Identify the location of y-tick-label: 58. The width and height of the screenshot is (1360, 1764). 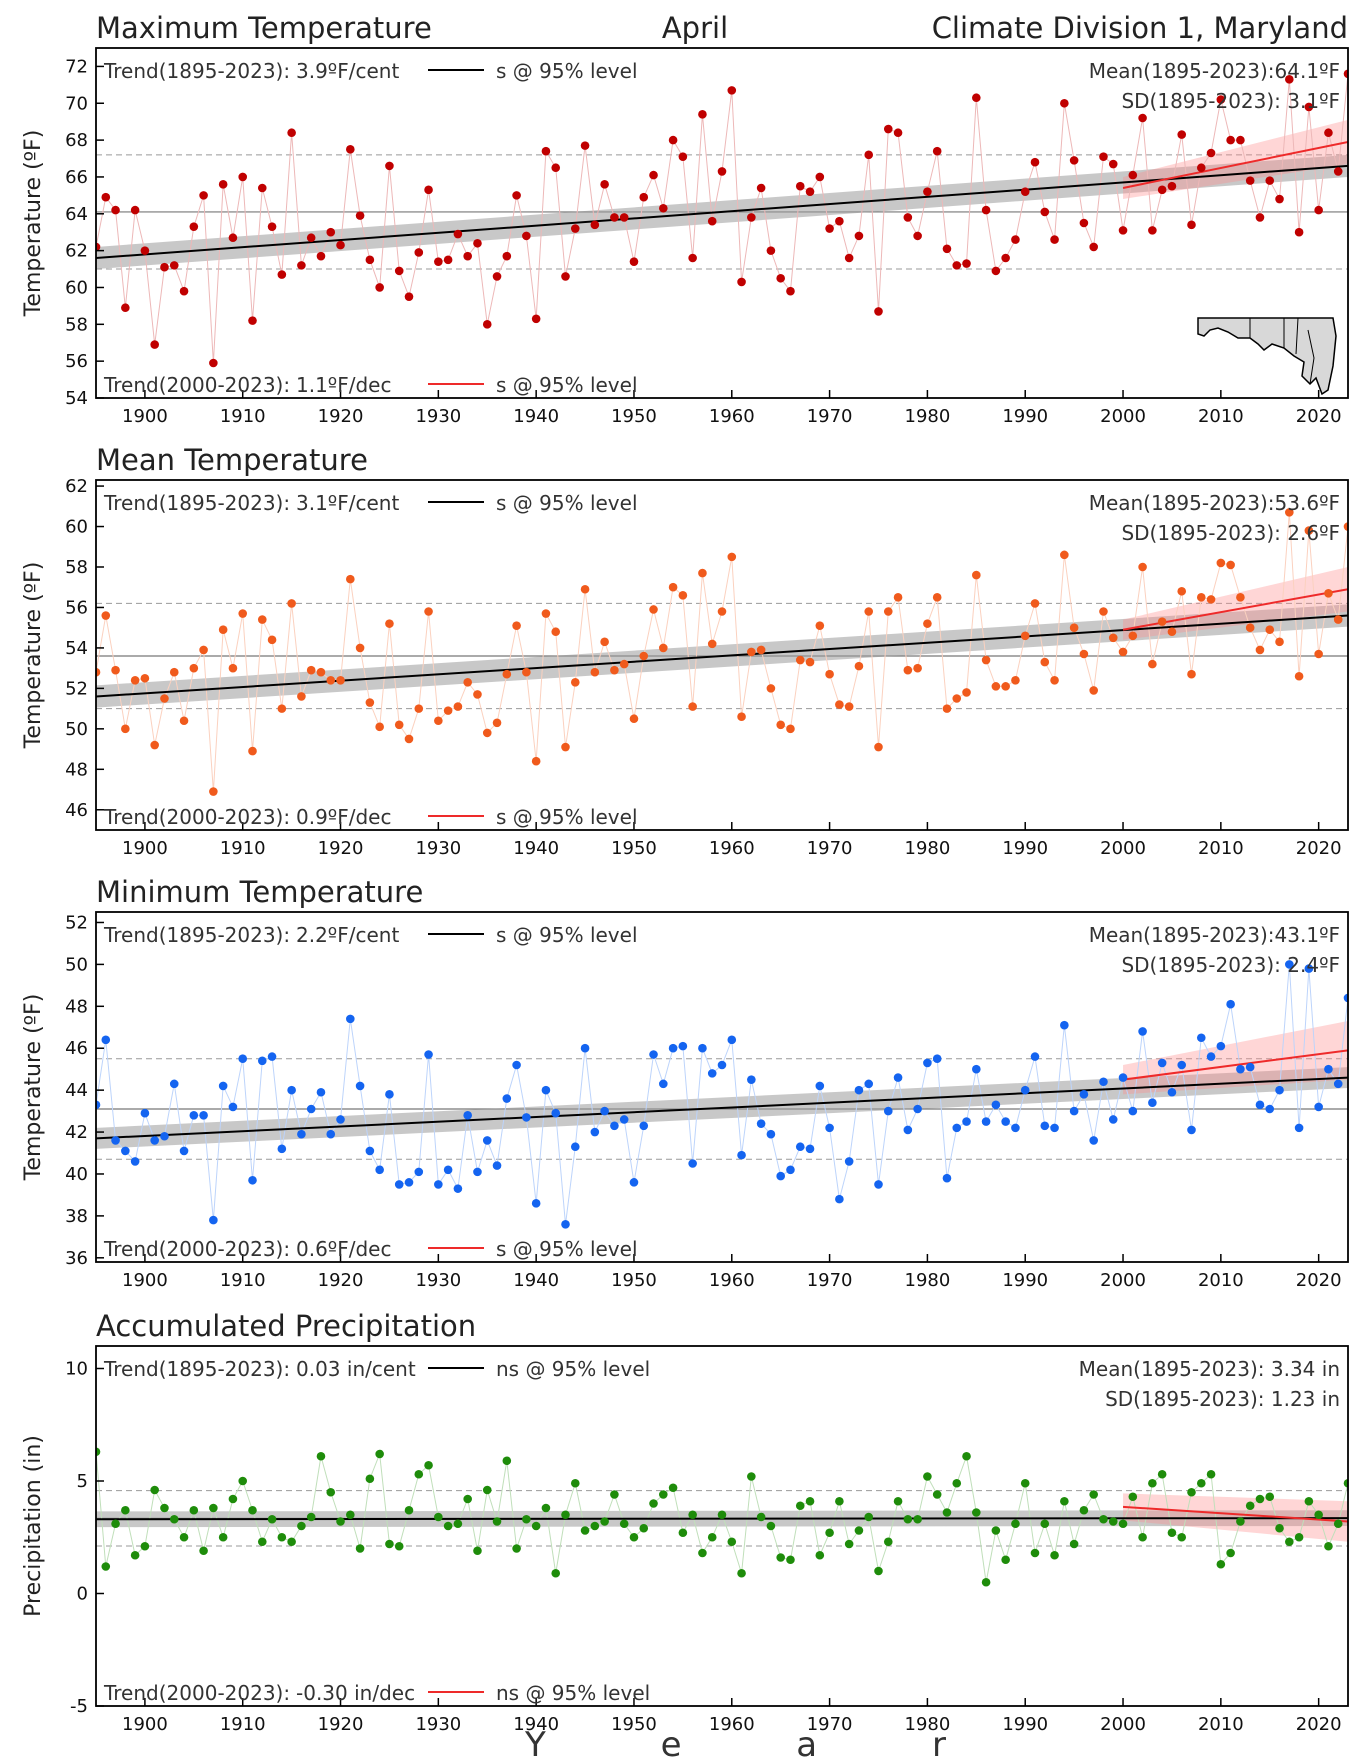
(76, 567).